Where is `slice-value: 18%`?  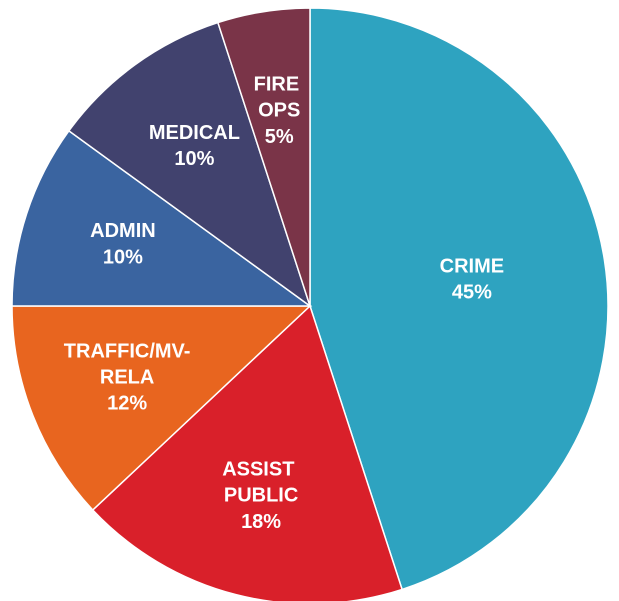 slice-value: 18% is located at coordinates (261, 522).